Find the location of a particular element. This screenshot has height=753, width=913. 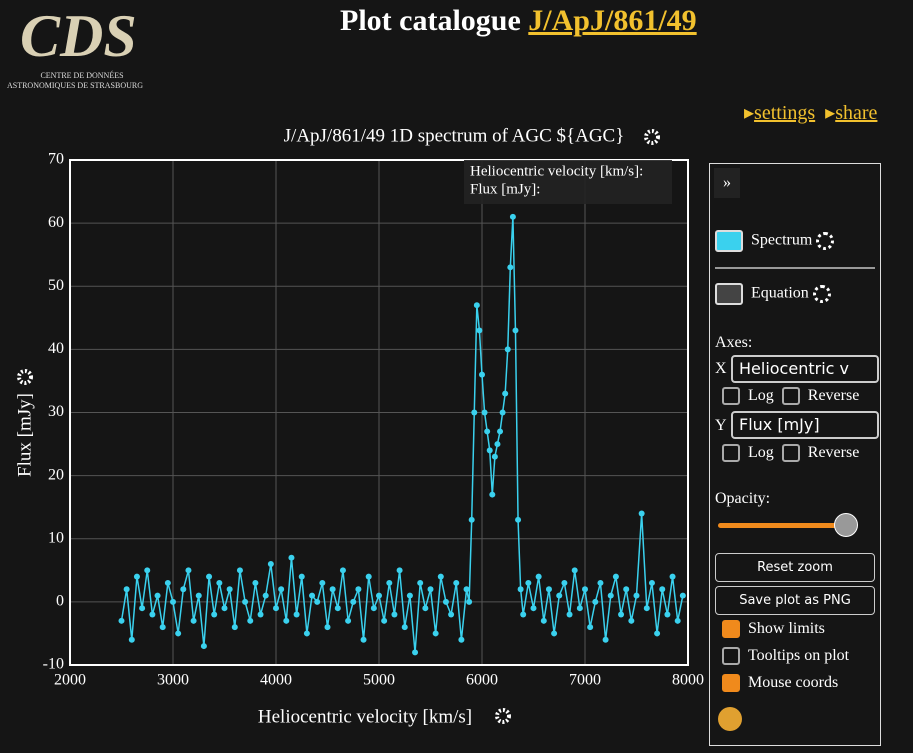

x-tick-label: 2000 is located at coordinates (70, 680).